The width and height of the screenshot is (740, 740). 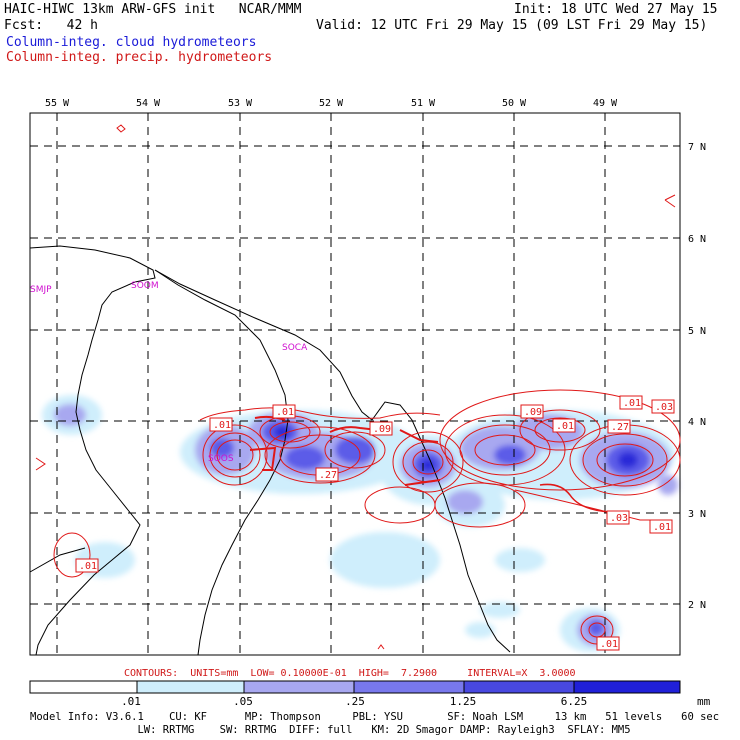 I want to click on station-soca: SOCA, so click(x=295, y=348).